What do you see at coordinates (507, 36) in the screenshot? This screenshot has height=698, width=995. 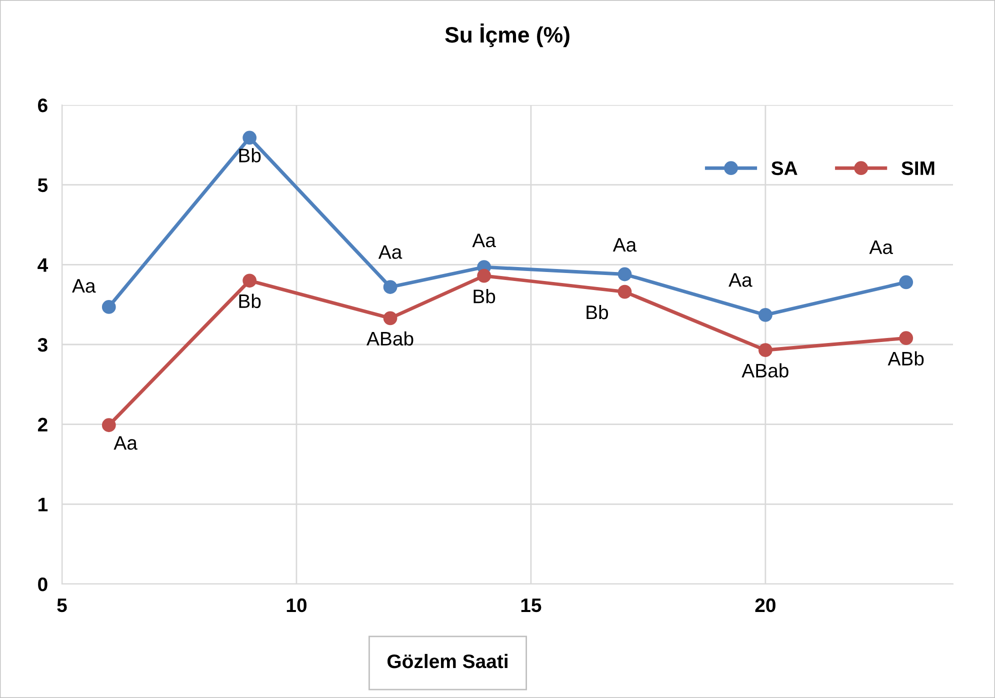 I see `chart-title: Su İçme (%)` at bounding box center [507, 36].